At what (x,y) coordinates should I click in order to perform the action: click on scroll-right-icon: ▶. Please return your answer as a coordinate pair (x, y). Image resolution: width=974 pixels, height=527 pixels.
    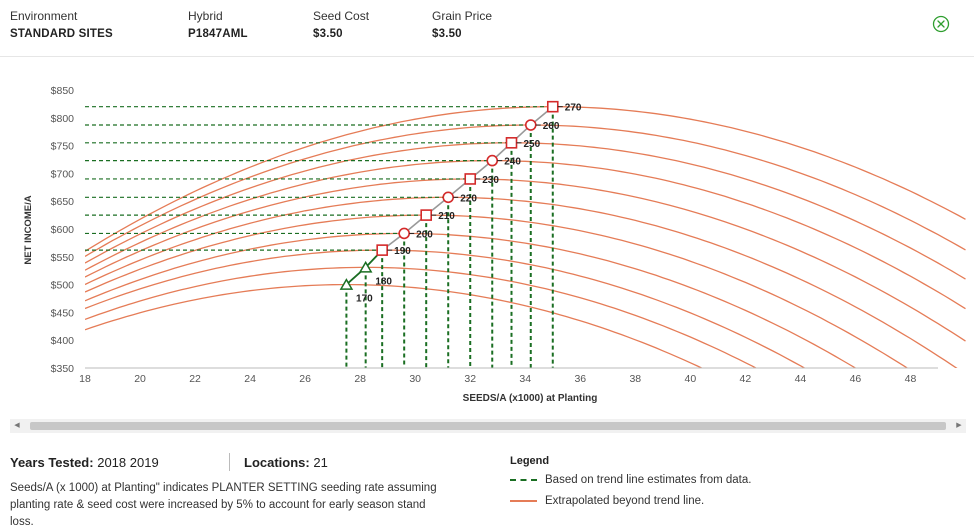
    Looking at the image, I should click on (959, 425).